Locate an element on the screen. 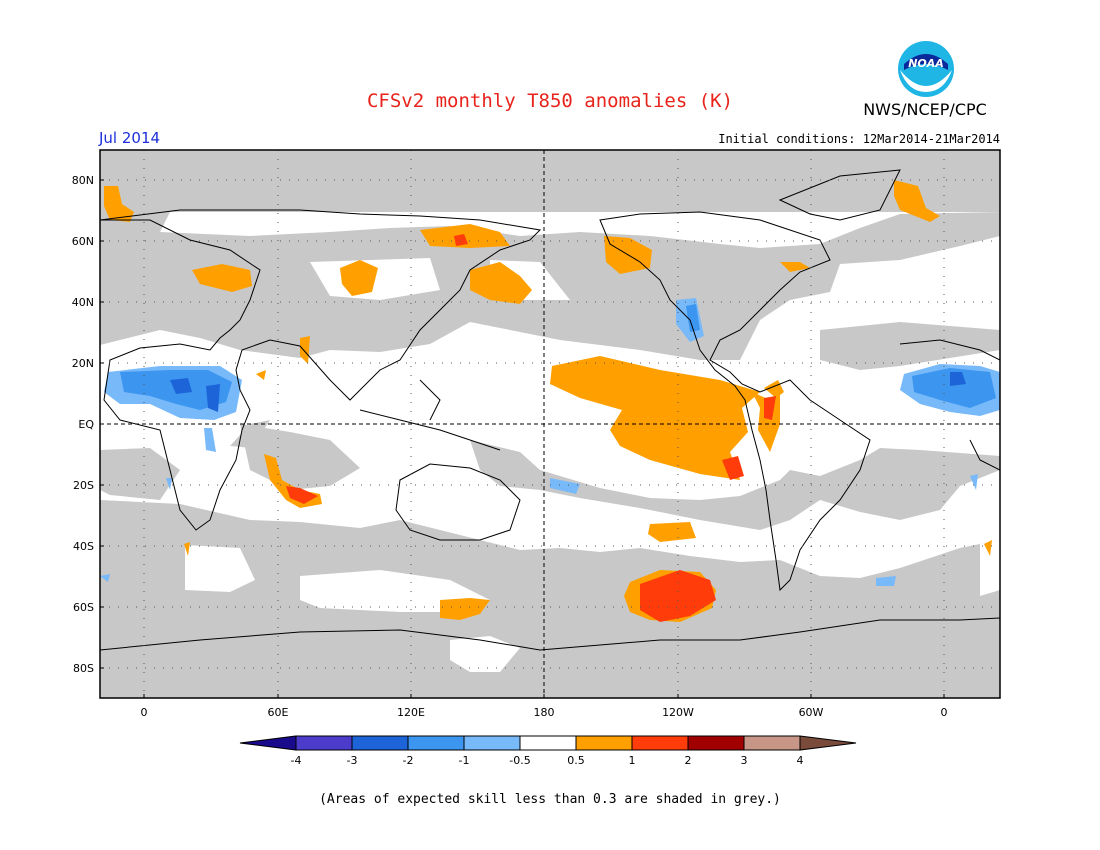  logo-text: NOAA is located at coordinates (926, 63).